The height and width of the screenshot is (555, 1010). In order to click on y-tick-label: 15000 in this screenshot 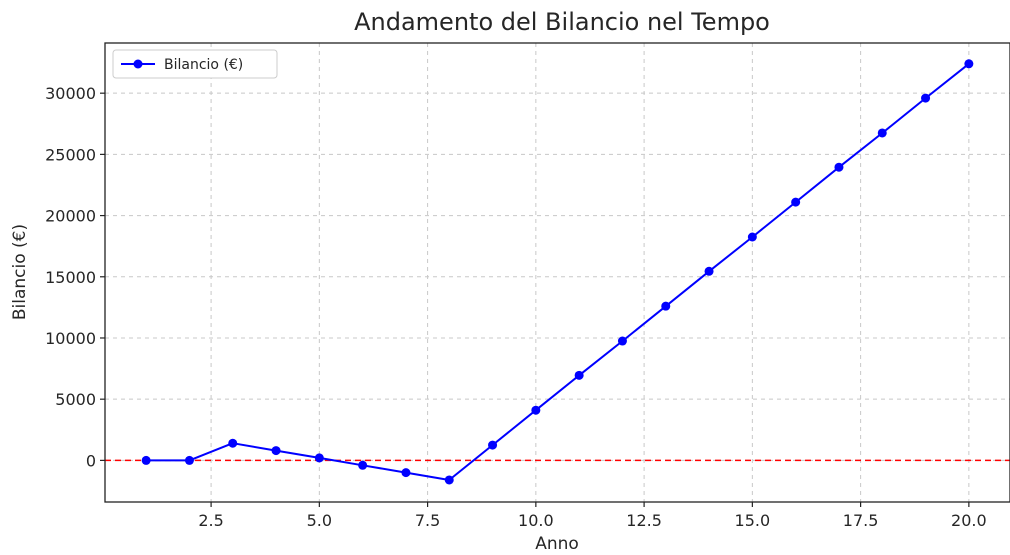, I will do `click(70, 277)`.